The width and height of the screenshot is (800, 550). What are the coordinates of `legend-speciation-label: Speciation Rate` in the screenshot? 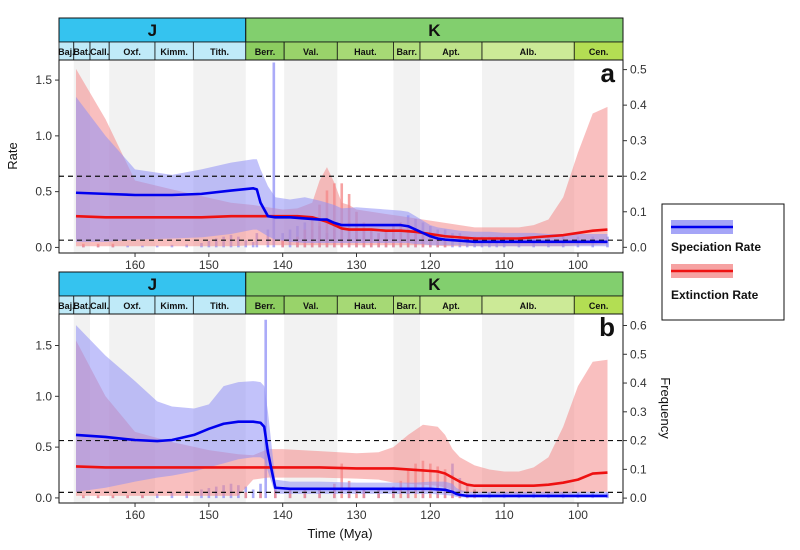 It's located at (716, 247).